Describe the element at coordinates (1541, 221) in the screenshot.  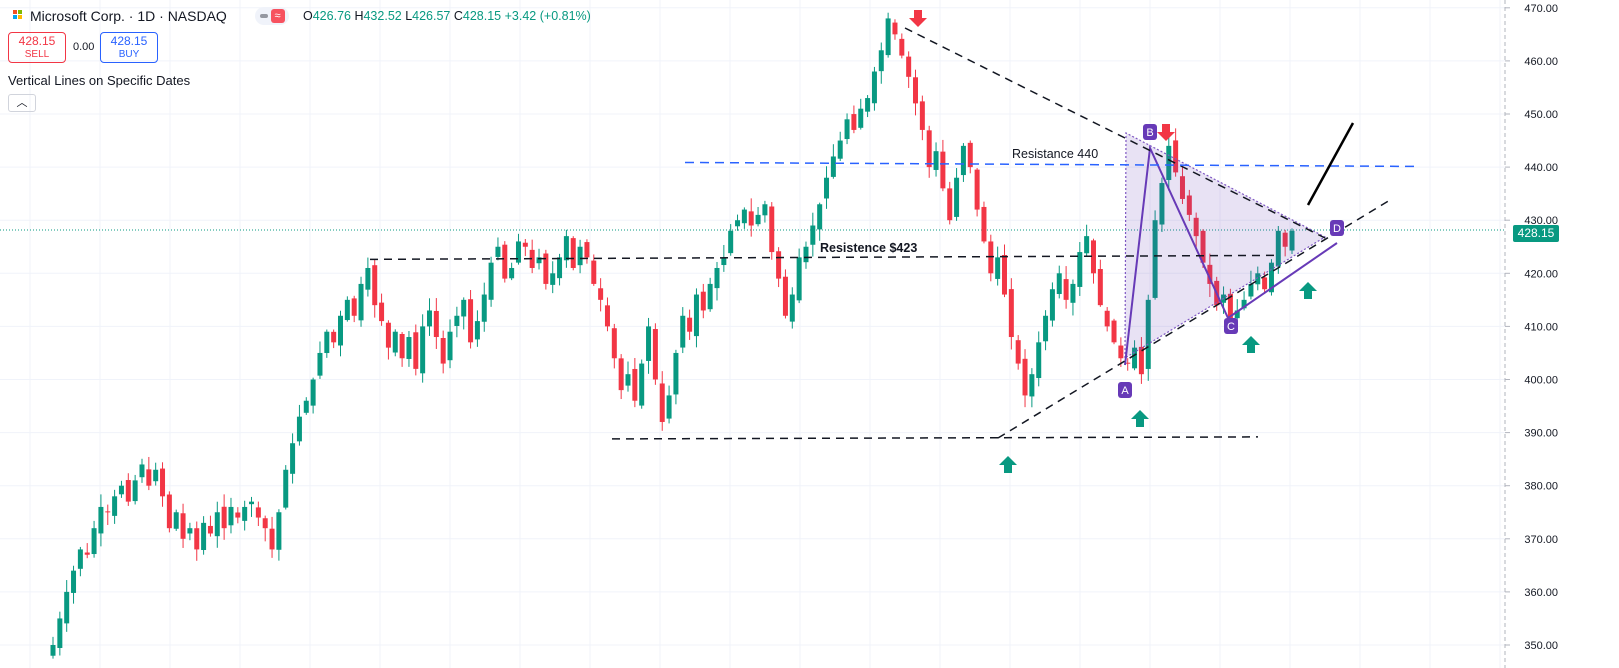
I see `price-axis-label: 430.00` at that location.